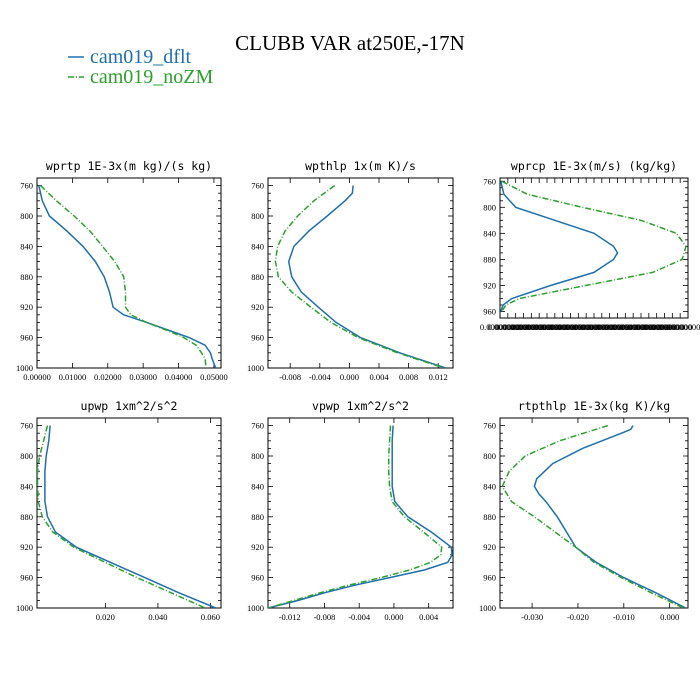 The height and width of the screenshot is (700, 700). Describe the element at coordinates (324, 617) in the screenshot. I see `x-tick-label: -0.008` at that location.